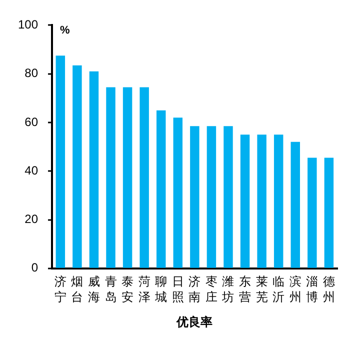  What do you see at coordinates (262, 289) in the screenshot?
I see `x-tick-label: 莱芜` at bounding box center [262, 289].